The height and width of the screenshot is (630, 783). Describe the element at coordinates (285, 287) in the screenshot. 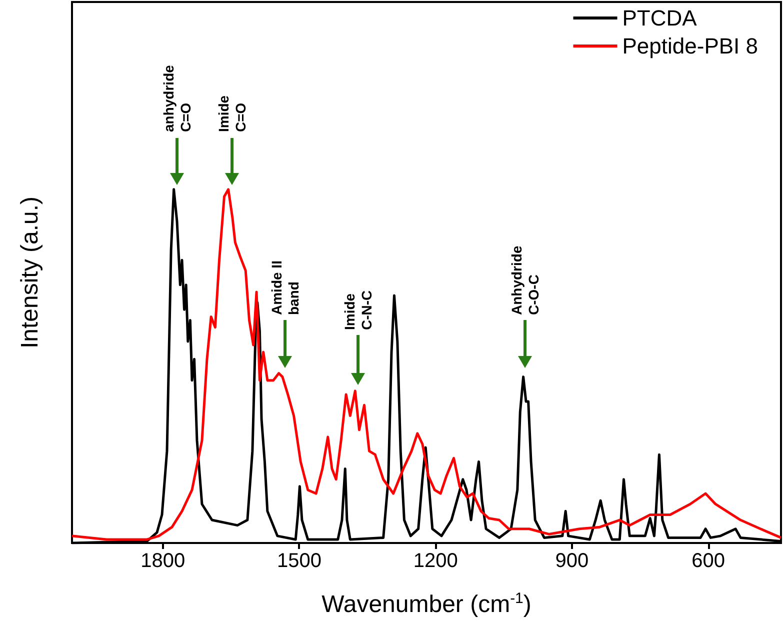

I see `annotation: Amide II band` at that location.